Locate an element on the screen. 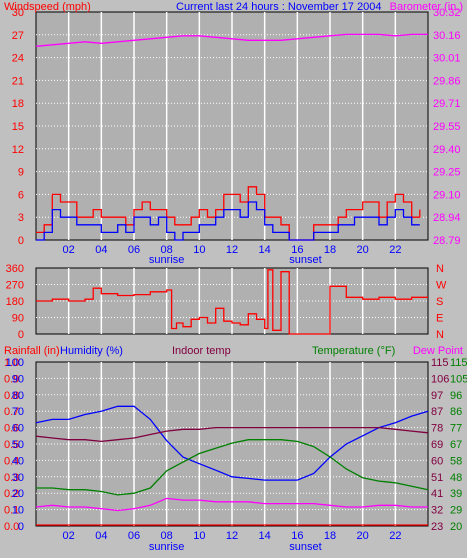 This screenshot has height=558, width=467. y-tick-label: 80 is located at coordinates (18, 396).